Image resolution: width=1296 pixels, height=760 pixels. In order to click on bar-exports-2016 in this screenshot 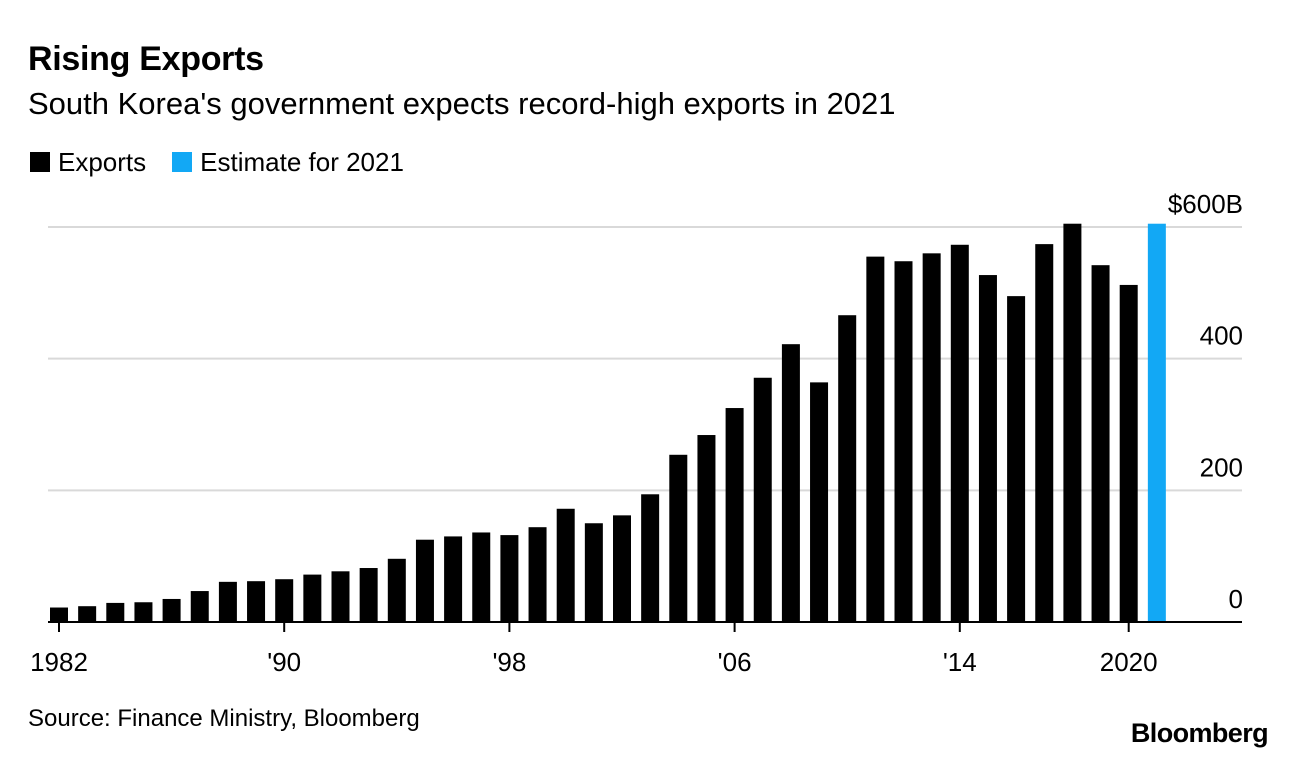, I will do `click(1016, 459)`.